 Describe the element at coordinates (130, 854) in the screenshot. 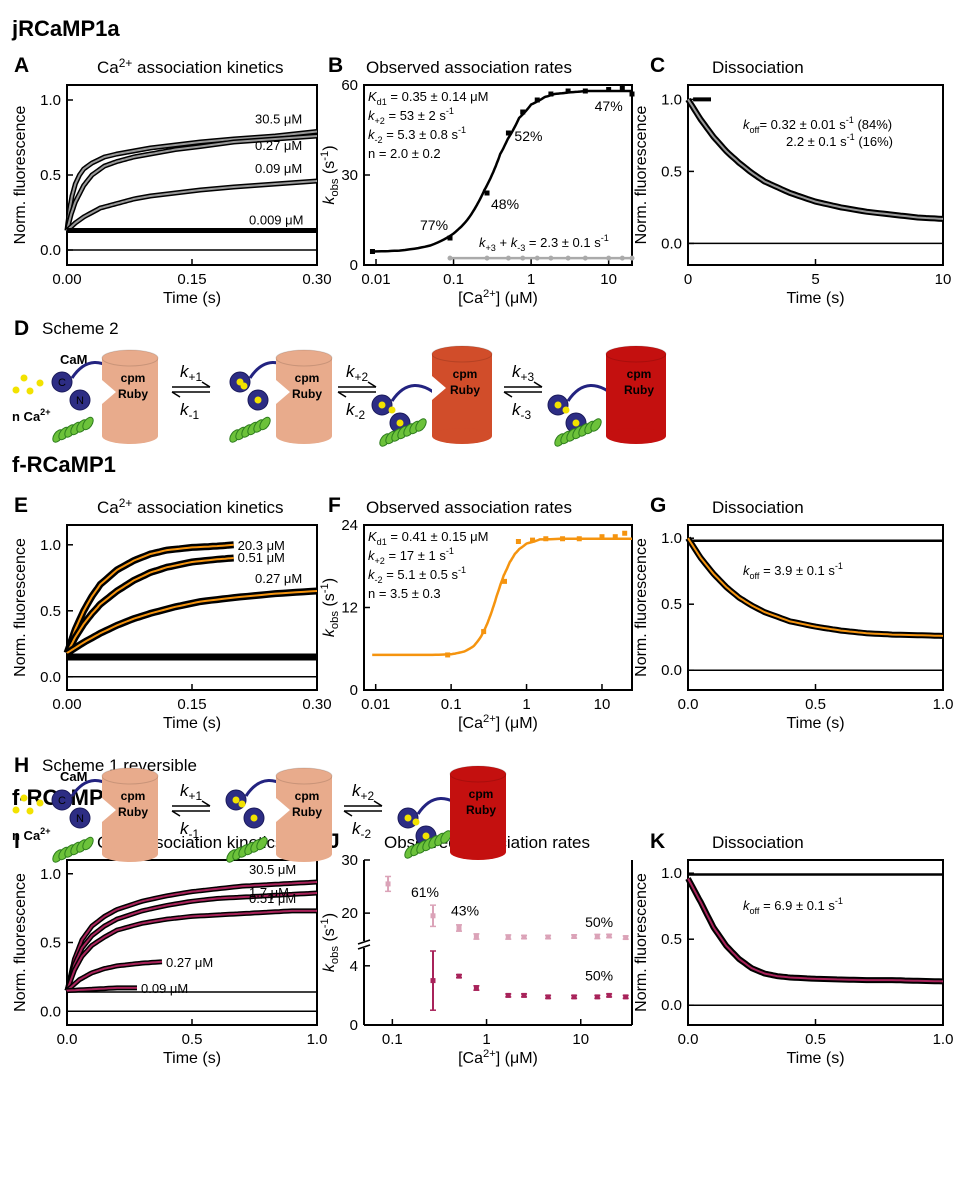

I see `cpm-ruby-H1-bottom` at that location.